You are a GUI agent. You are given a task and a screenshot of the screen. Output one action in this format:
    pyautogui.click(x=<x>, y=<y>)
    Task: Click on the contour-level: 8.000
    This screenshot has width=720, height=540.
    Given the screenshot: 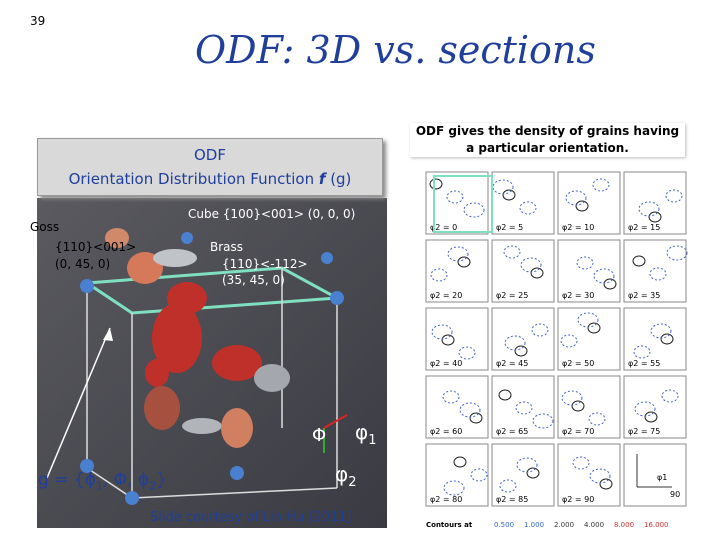 What is the action you would take?
    pyautogui.click(x=624, y=525)
    